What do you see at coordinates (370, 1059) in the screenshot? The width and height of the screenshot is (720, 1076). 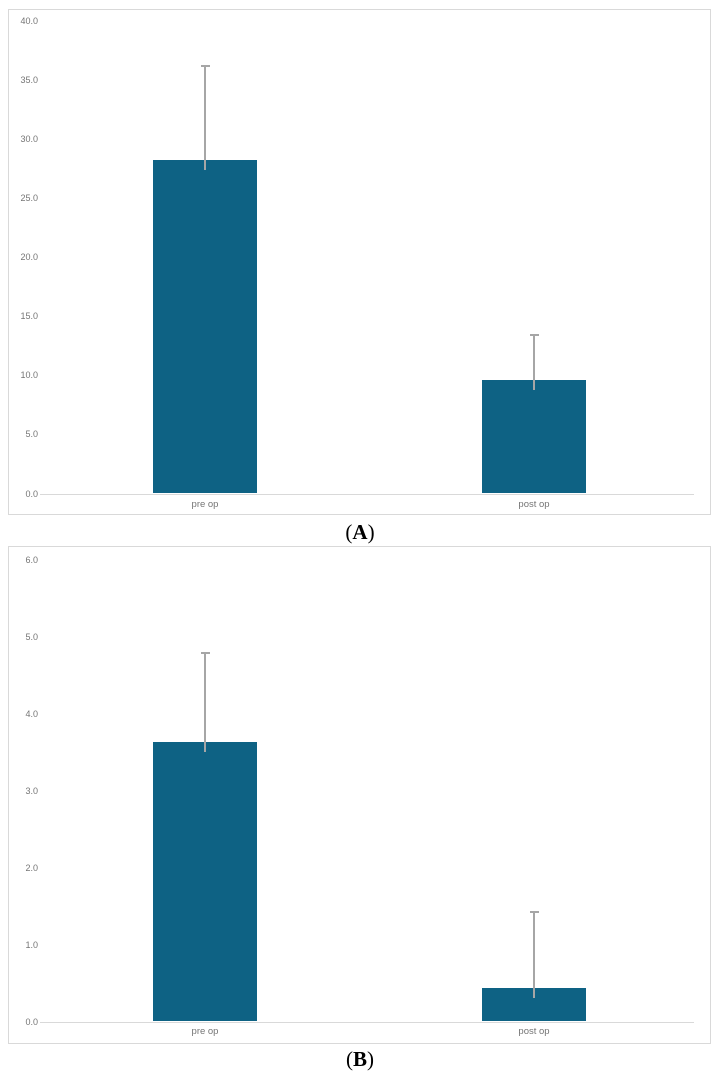 I see `caption-b-close-paren: )` at bounding box center [370, 1059].